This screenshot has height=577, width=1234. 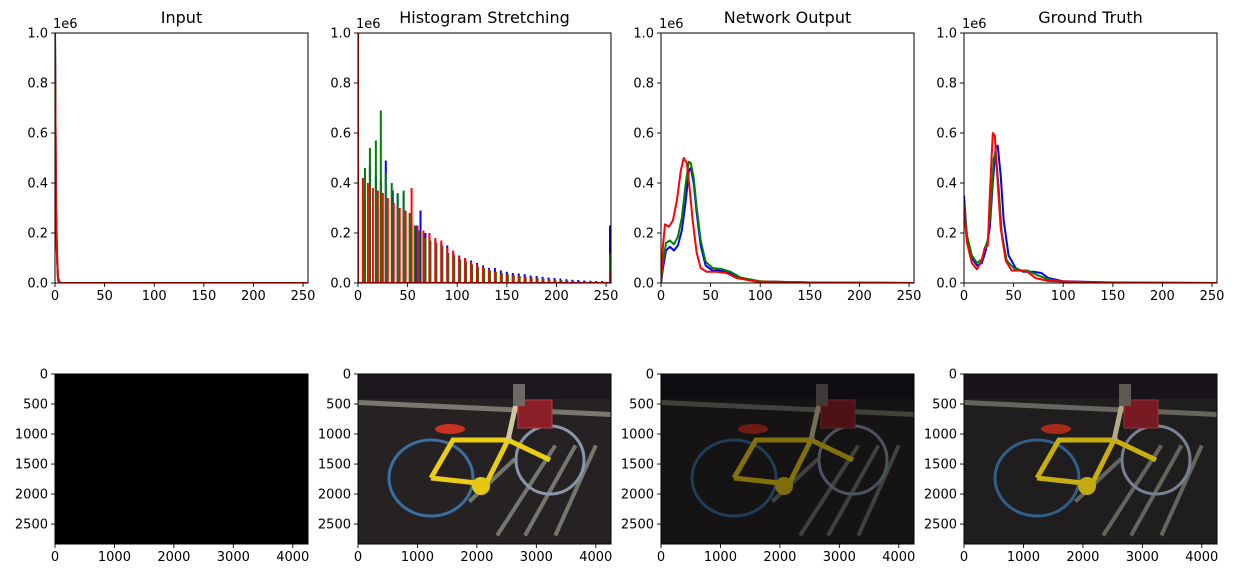 I want to click on subplot-6-ytick-label: 2000, so click(x=334, y=495).